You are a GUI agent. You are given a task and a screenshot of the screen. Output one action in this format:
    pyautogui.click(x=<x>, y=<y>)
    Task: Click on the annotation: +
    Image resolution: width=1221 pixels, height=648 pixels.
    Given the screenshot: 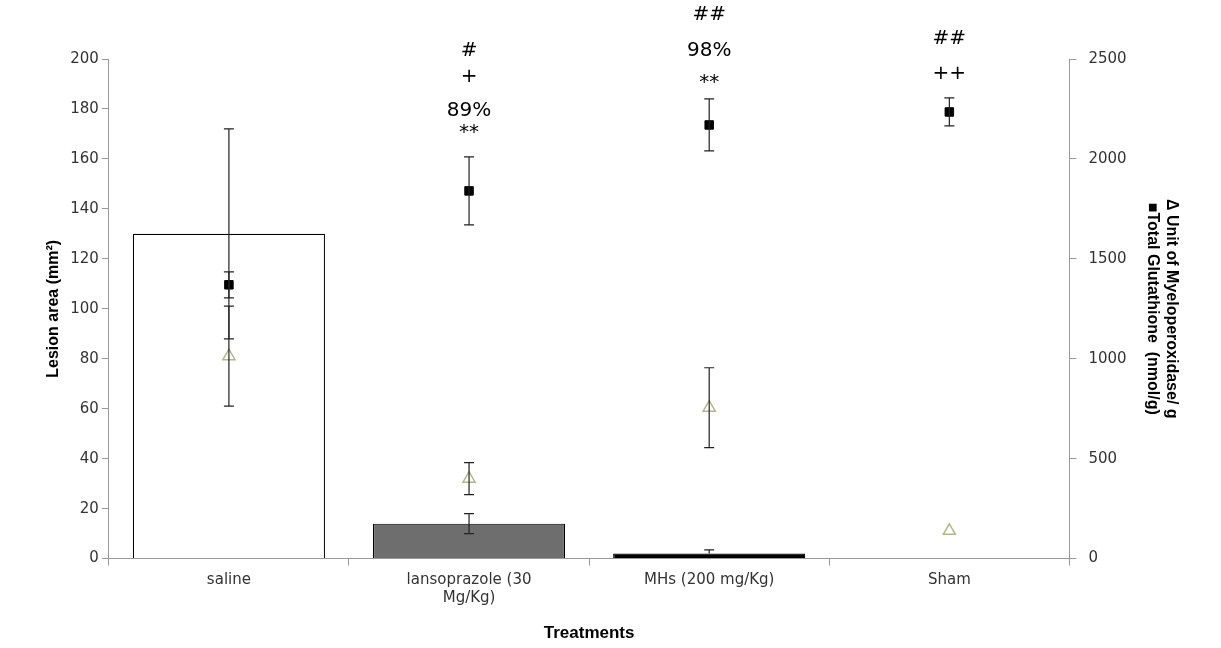 What is the action you would take?
    pyautogui.click(x=469, y=75)
    